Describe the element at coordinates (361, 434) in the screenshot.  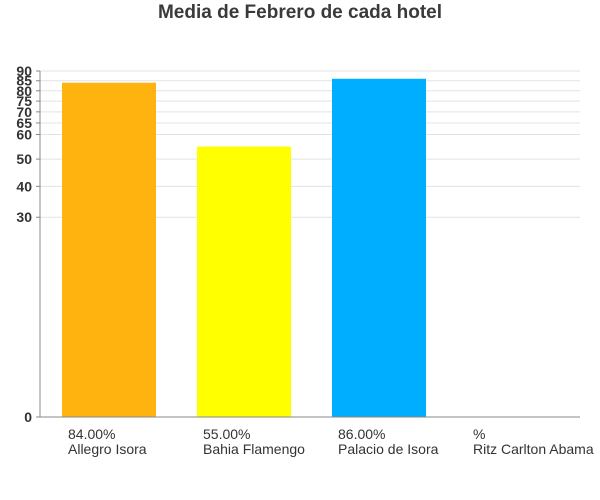
I see `data-label: 86.00%` at that location.